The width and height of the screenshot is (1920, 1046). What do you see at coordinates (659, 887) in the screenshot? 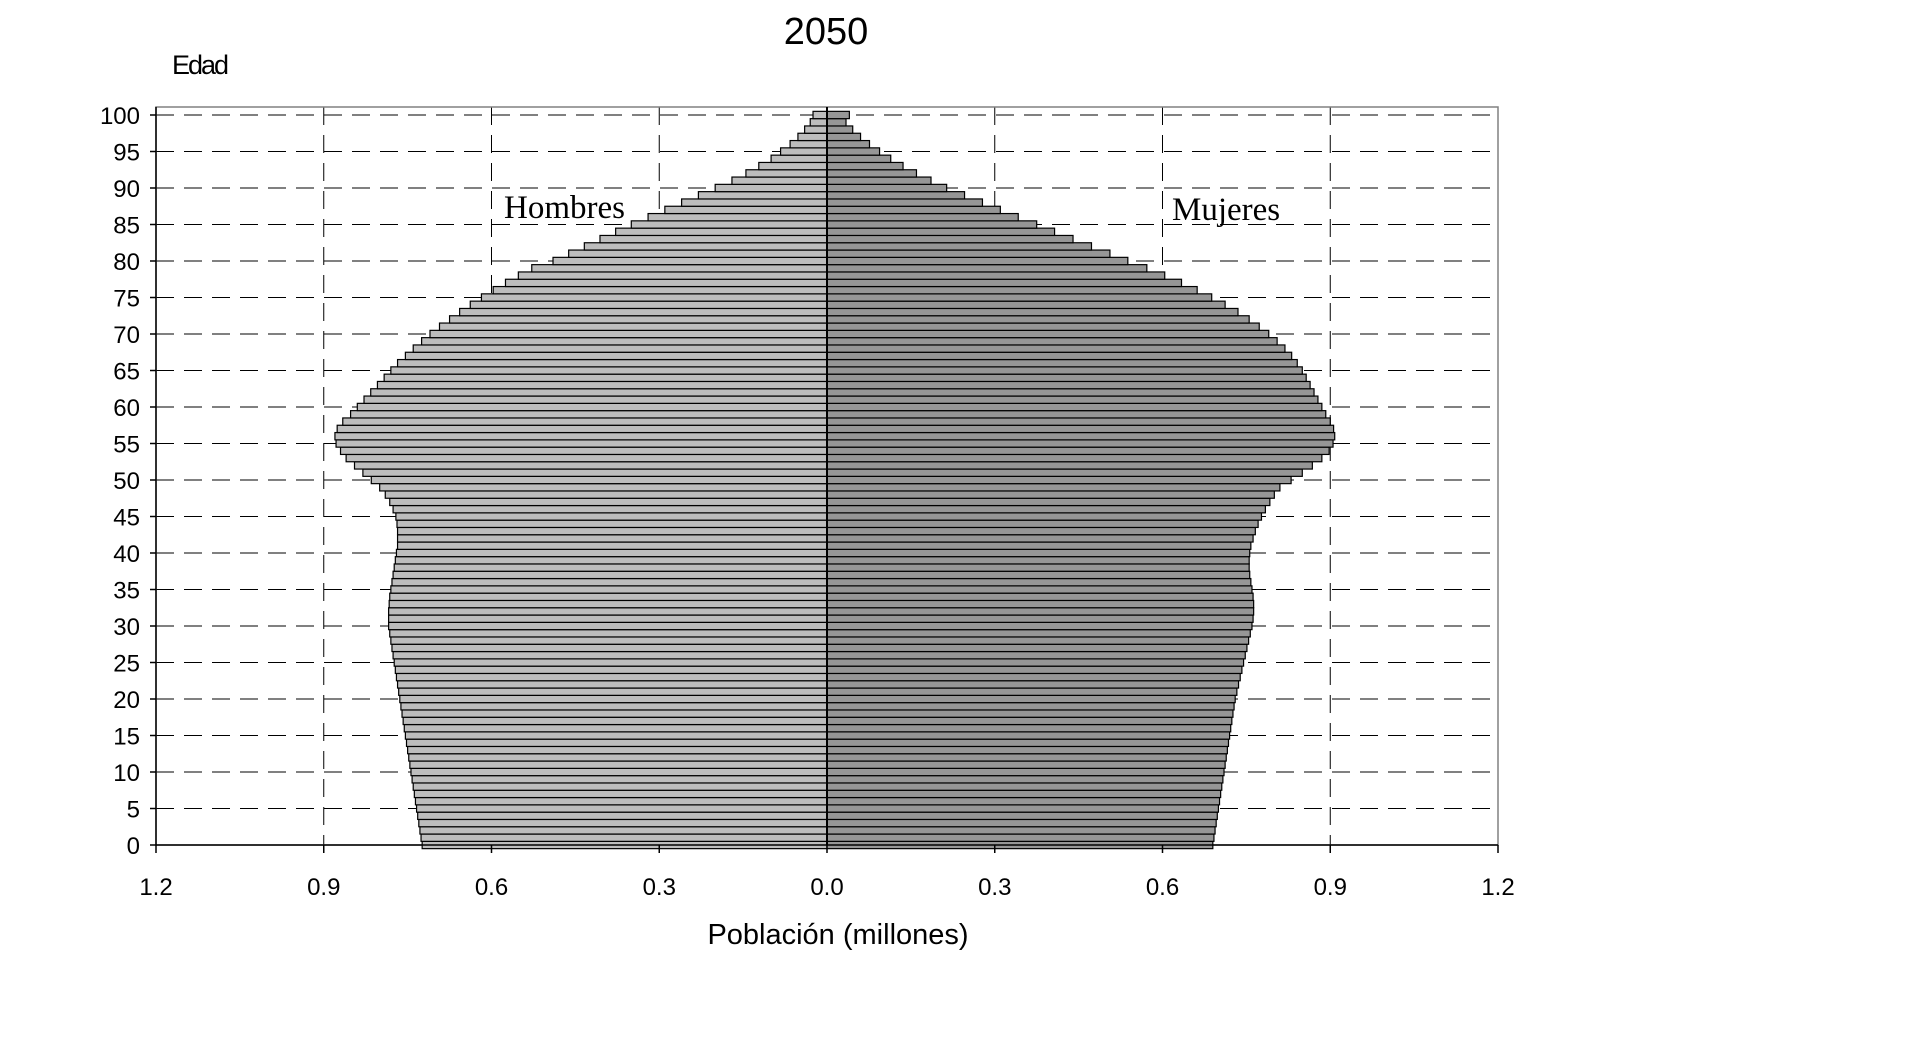
I see `x-tick-label-3: 0.3` at bounding box center [659, 887].